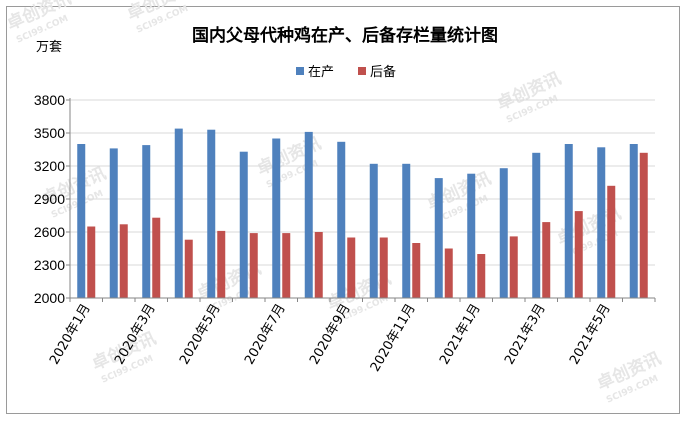 This screenshot has width=687, height=422. What do you see at coordinates (321, 72) in the screenshot?
I see `legend-label: 在产` at bounding box center [321, 72].